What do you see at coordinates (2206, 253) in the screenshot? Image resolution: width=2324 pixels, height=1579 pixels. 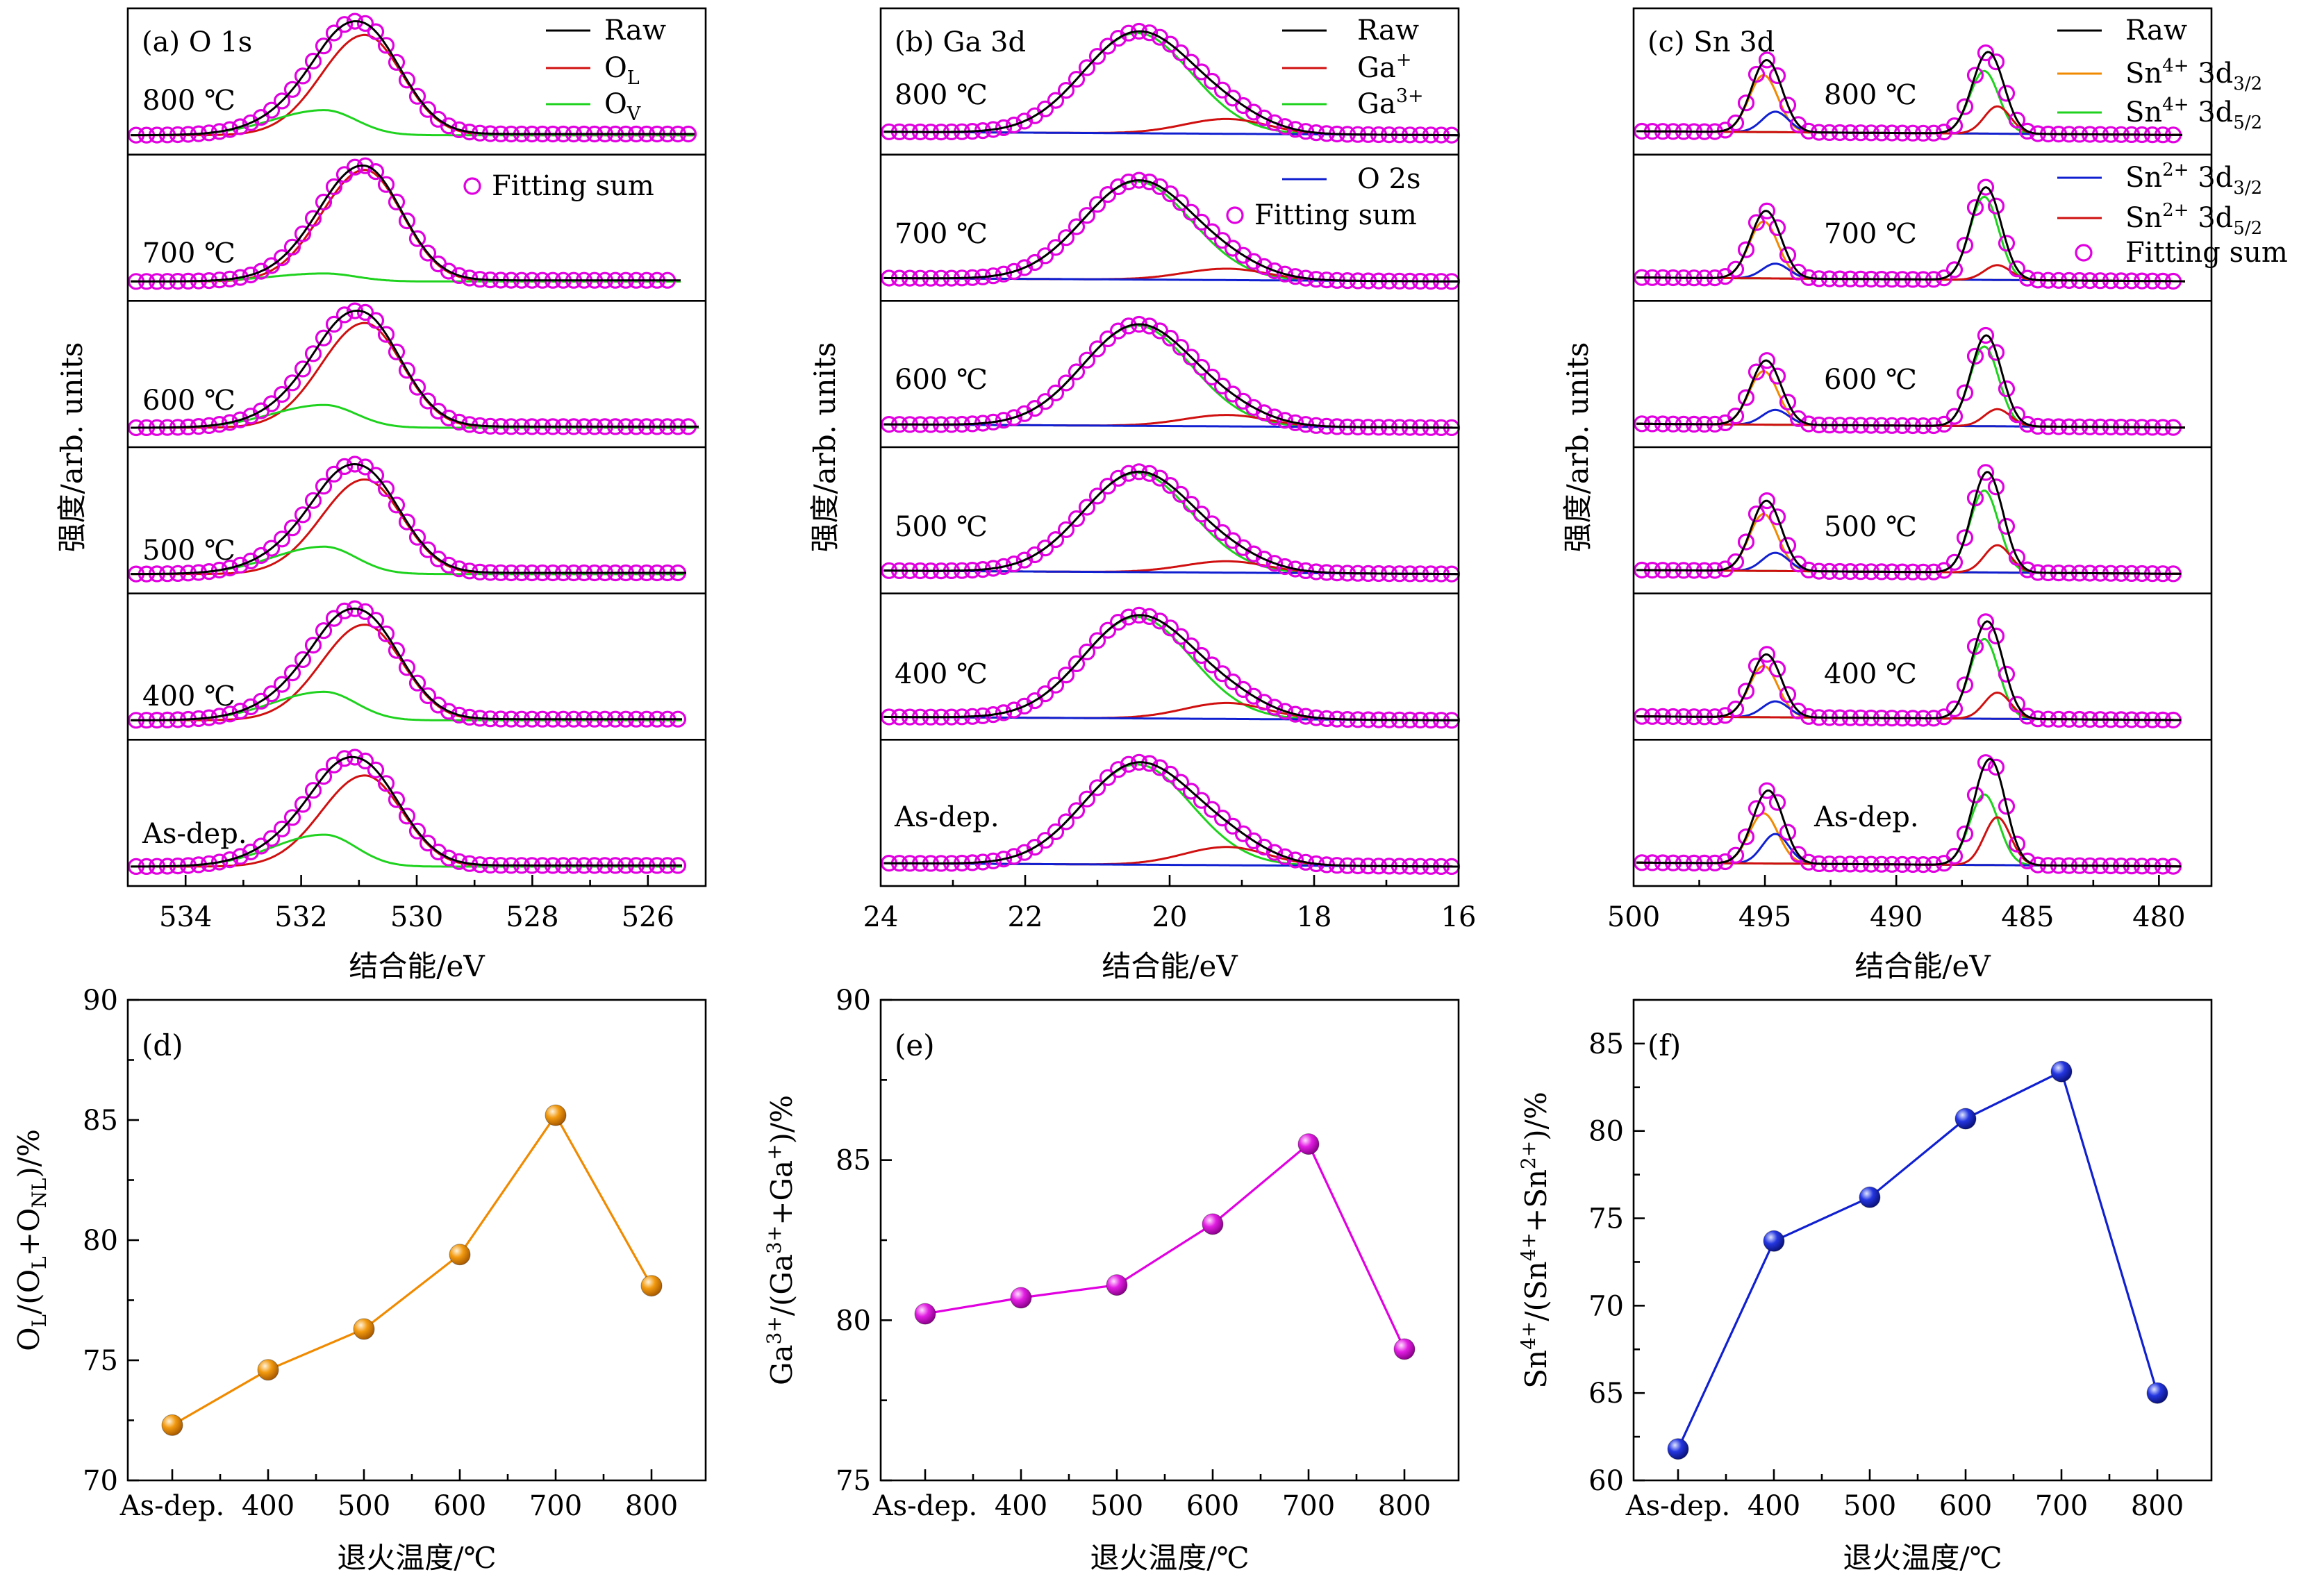 I see `legend-fit: Fitting sum` at bounding box center [2206, 253].